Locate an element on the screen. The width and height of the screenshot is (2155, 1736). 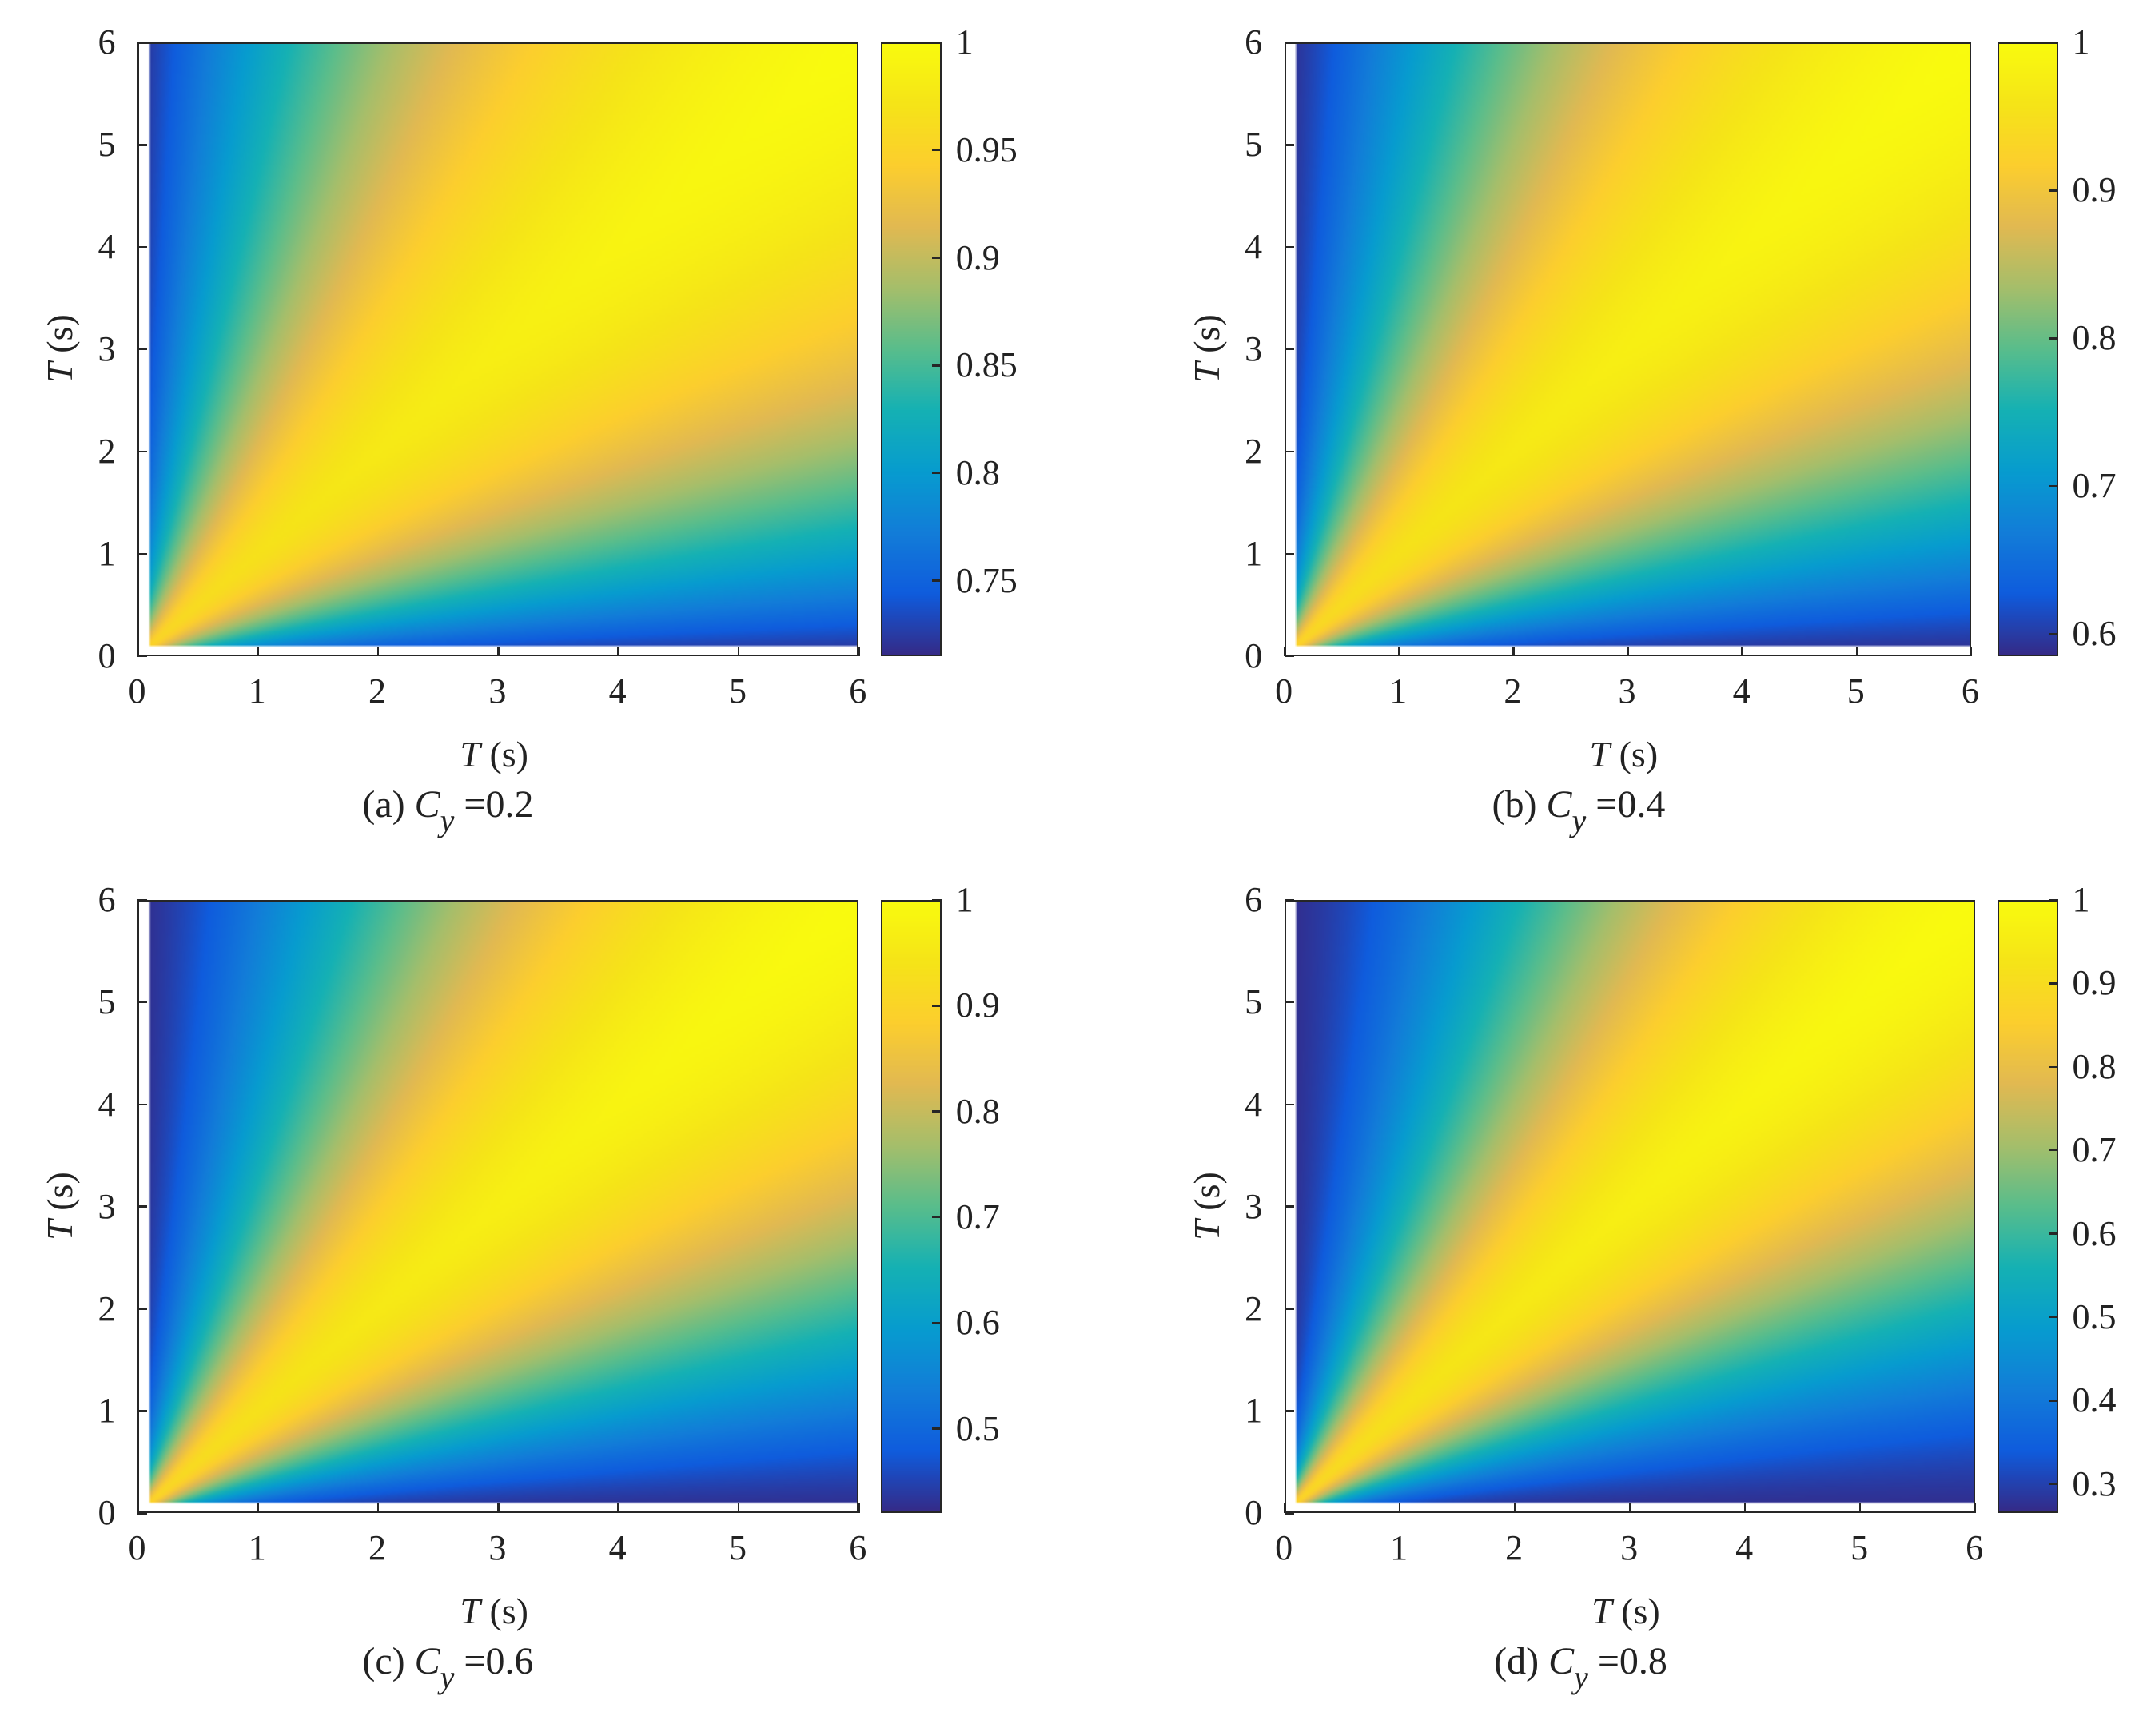
subplot-caption: (b) Cy =0.4 is located at coordinates (1579, 811).